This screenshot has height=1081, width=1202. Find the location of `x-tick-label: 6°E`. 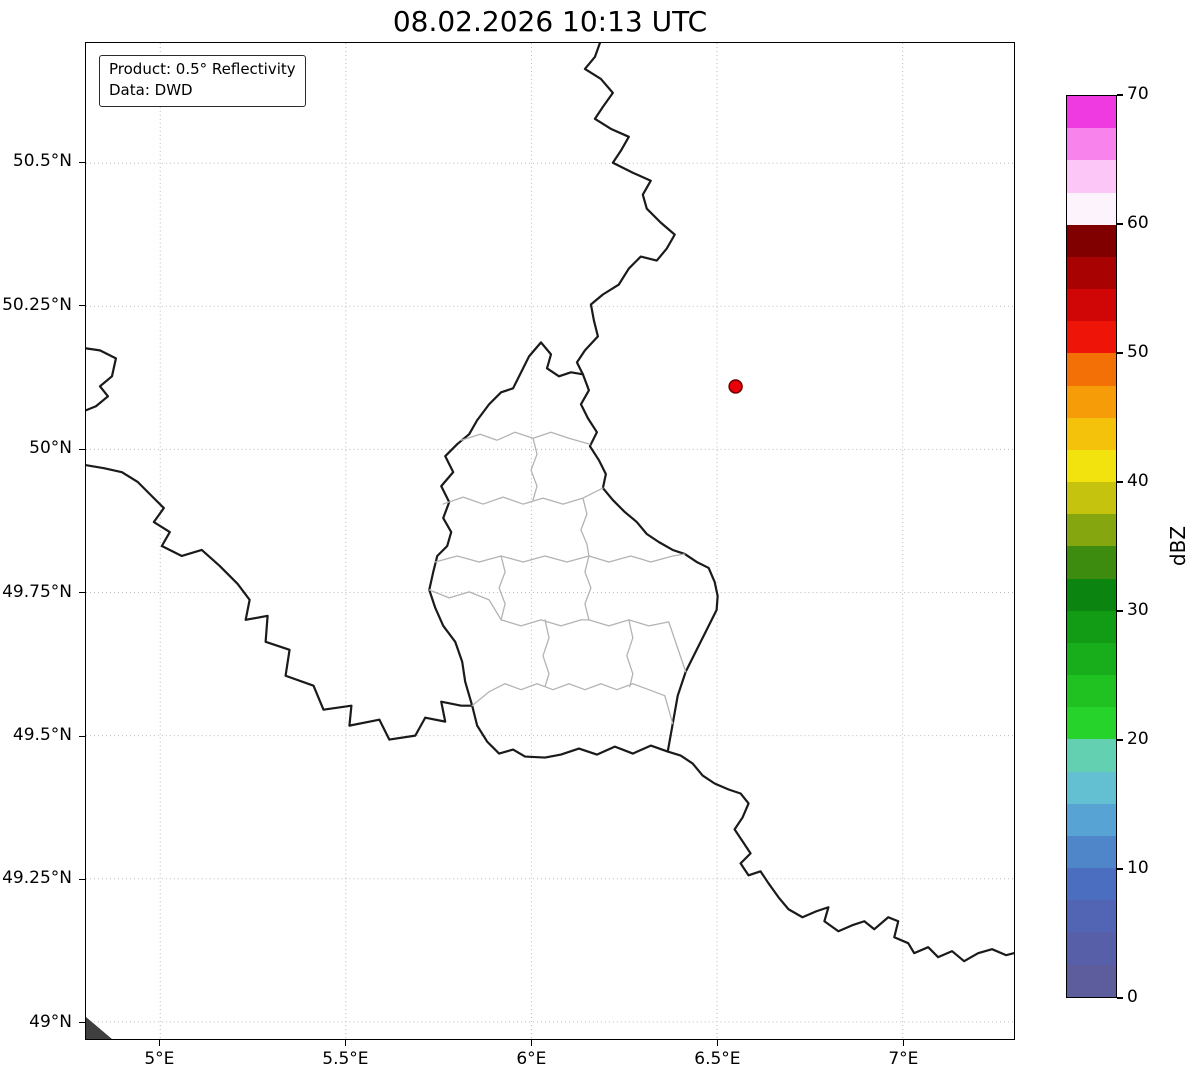

x-tick-label: 6°E is located at coordinates (531, 1059).